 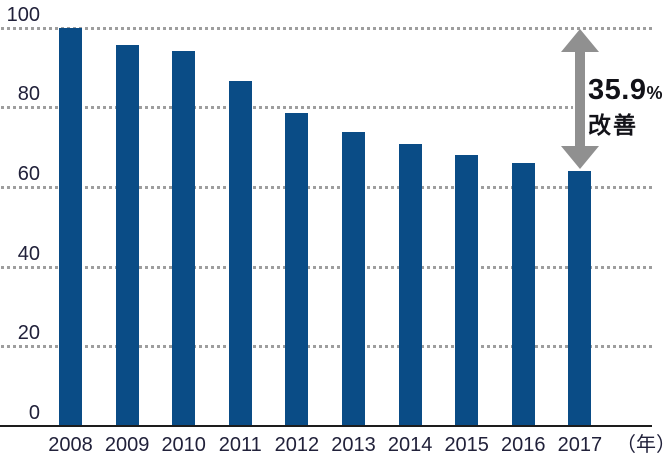 I want to click on x-axis-tick-label: 2017, so click(x=580, y=445).